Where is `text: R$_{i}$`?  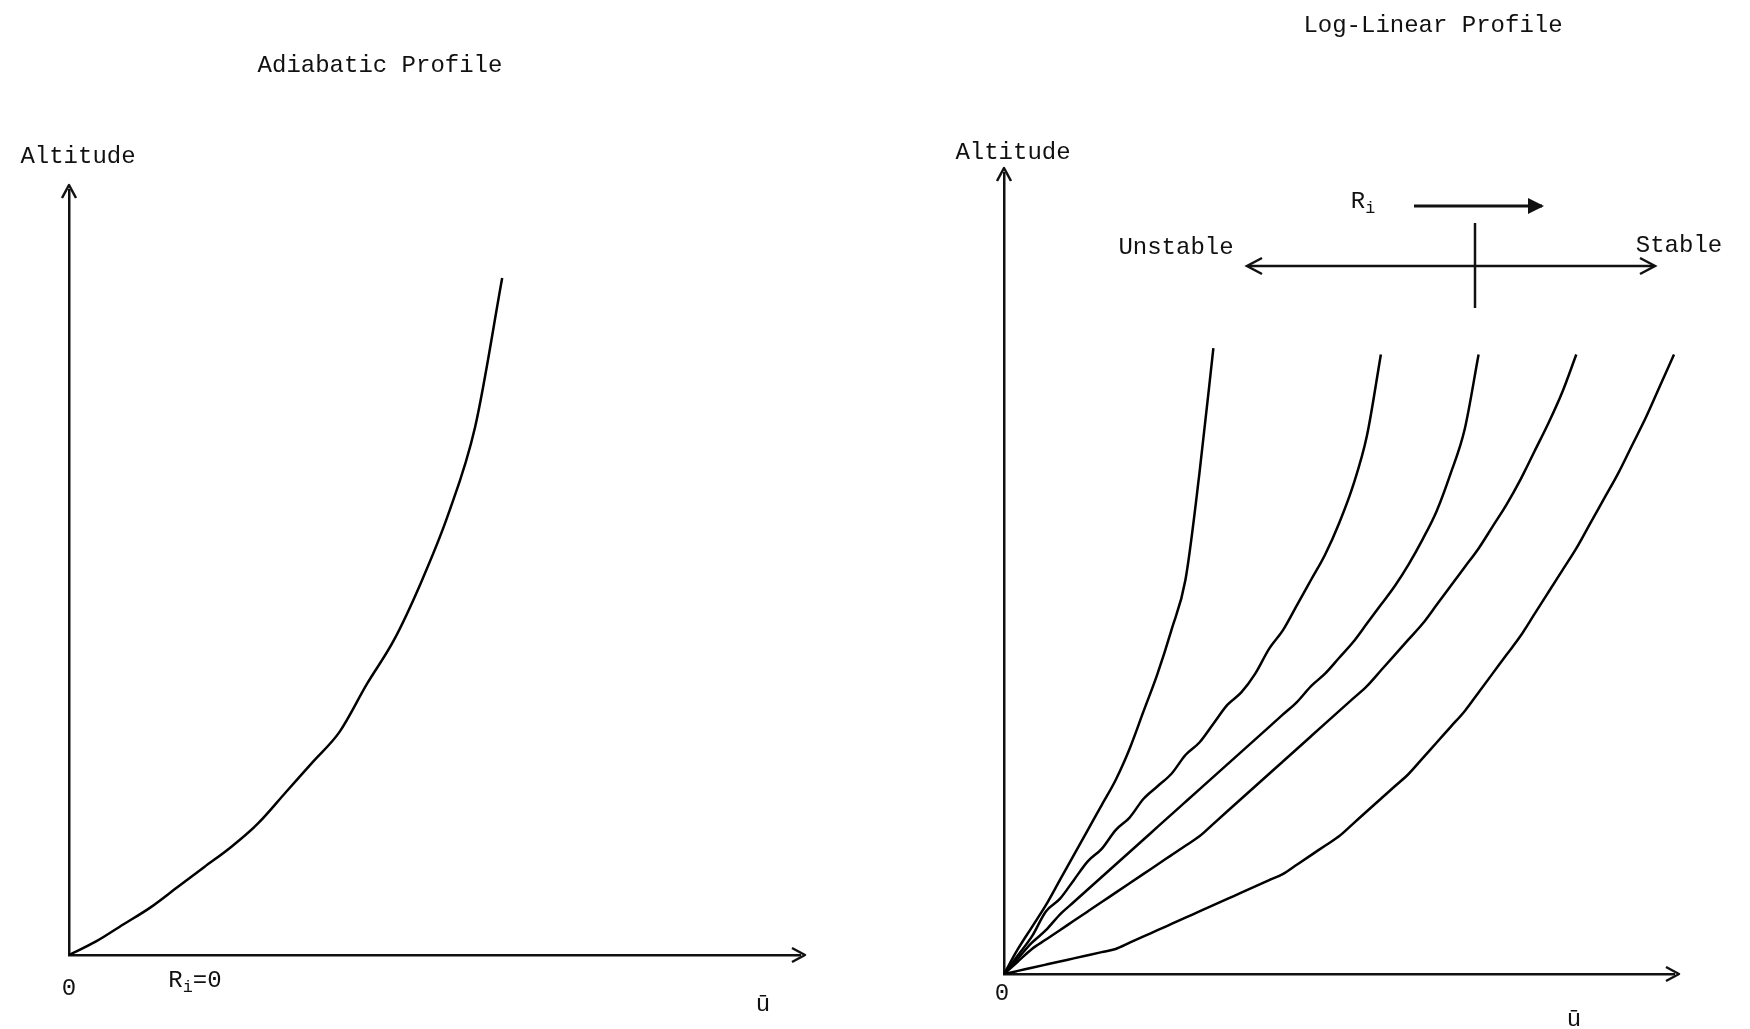
text: R$_{i}$ is located at coordinates (1363, 203).